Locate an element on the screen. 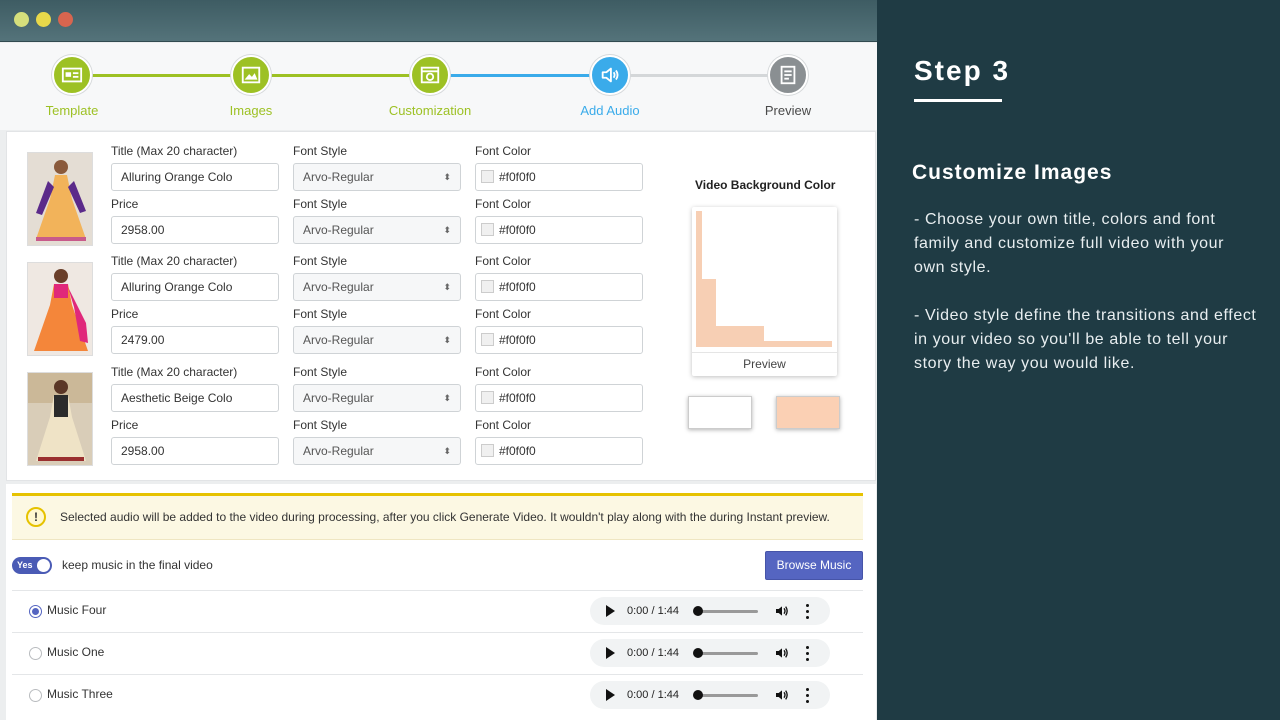 The image size is (1280, 720). step-label: Images is located at coordinates (251, 110).